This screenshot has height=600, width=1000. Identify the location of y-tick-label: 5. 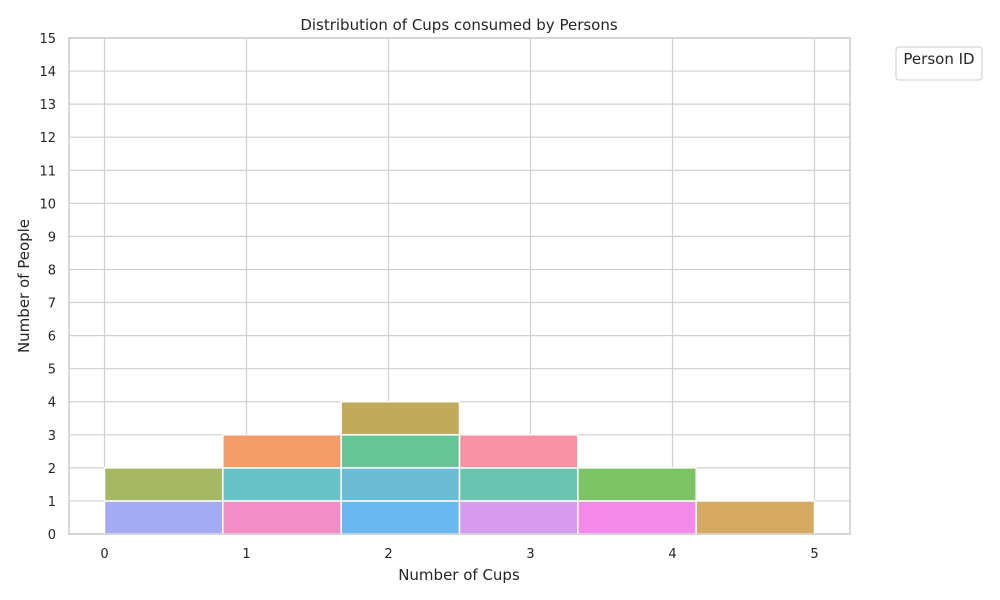
(52, 370).